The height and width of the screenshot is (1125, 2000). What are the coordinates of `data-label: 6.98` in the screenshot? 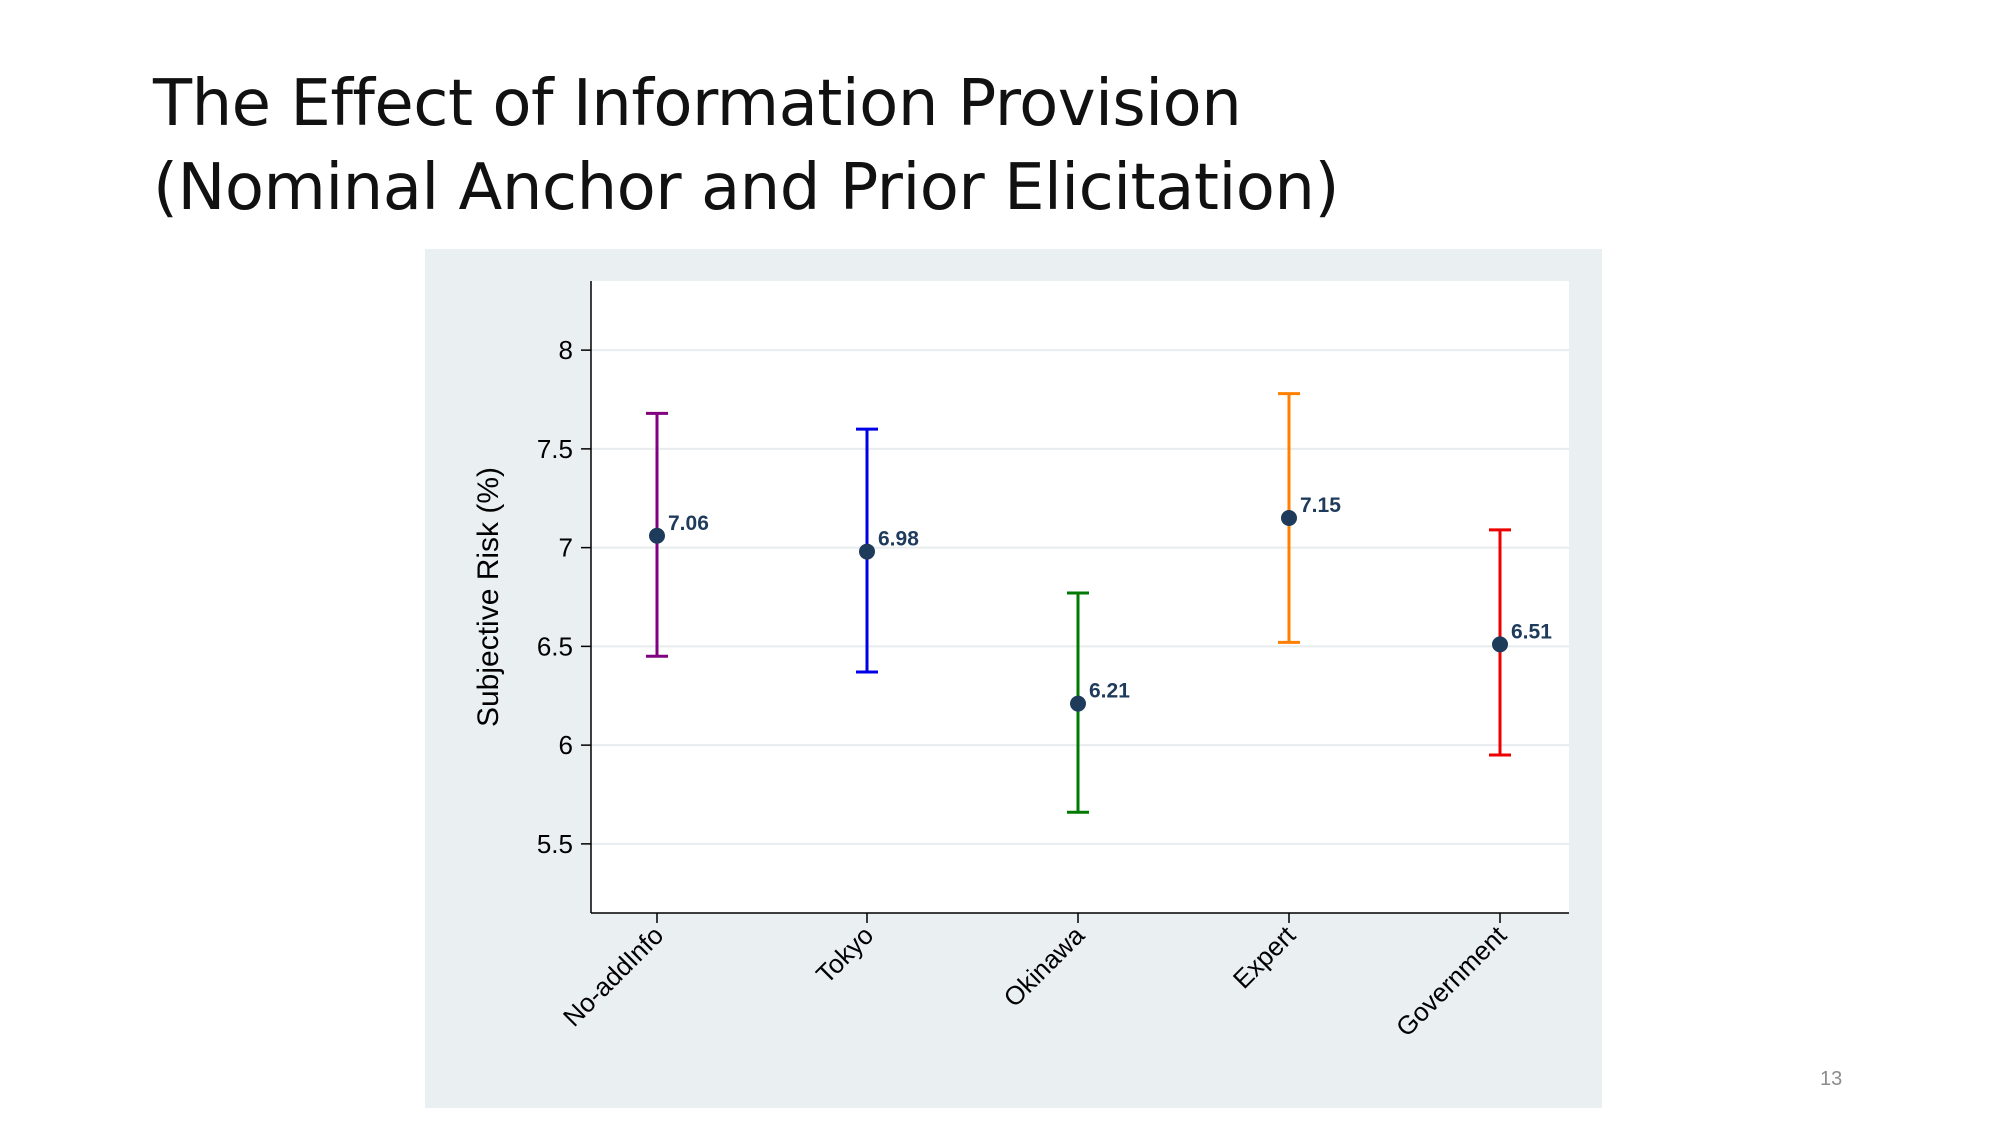 It's located at (898, 539).